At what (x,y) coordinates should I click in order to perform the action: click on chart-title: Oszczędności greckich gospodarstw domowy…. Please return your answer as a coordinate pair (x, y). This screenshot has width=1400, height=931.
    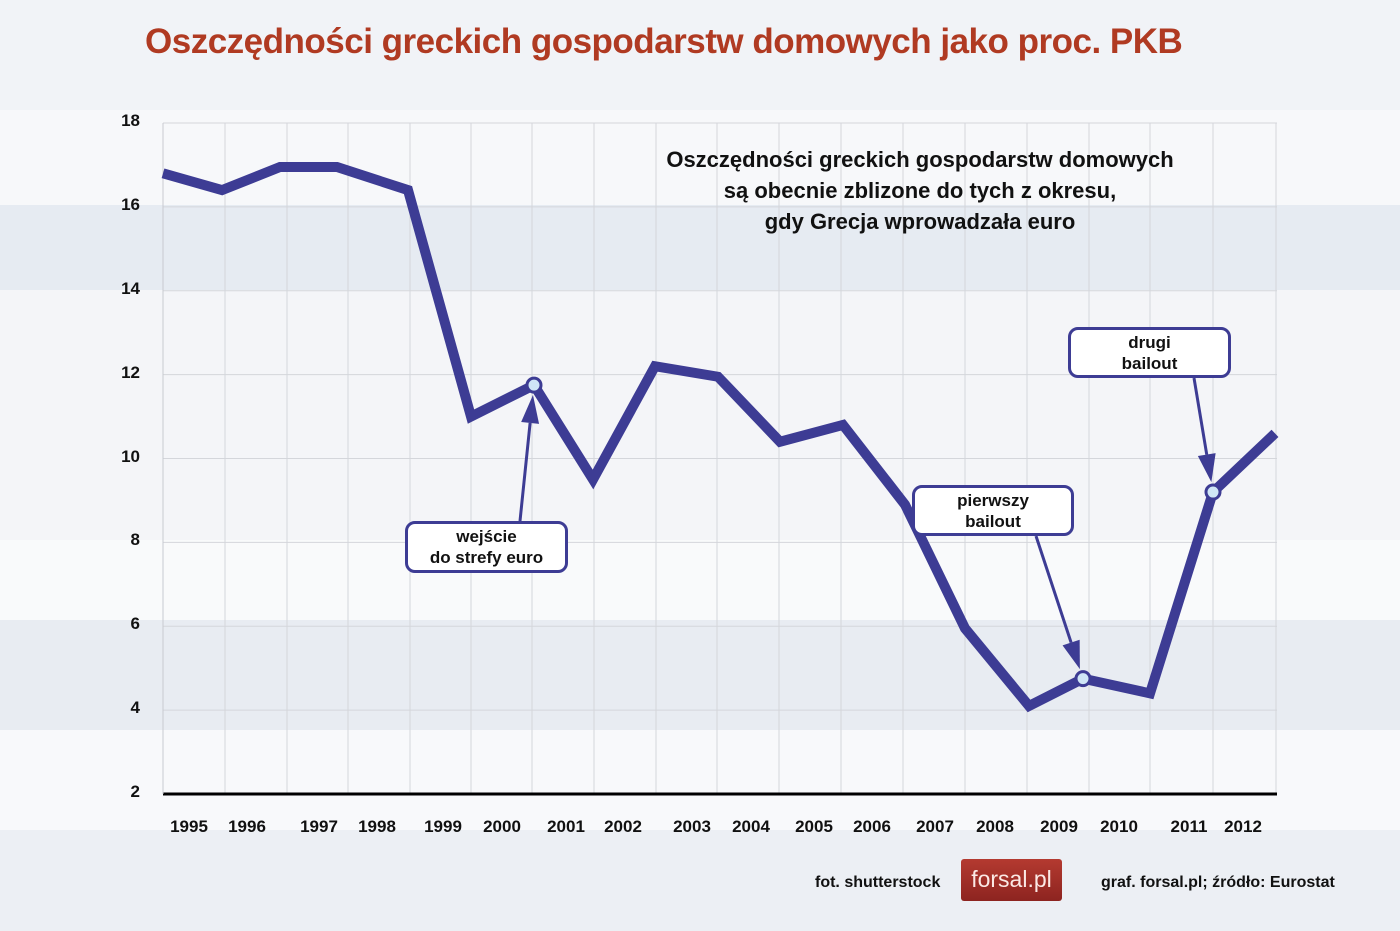
    Looking at the image, I should click on (664, 41).